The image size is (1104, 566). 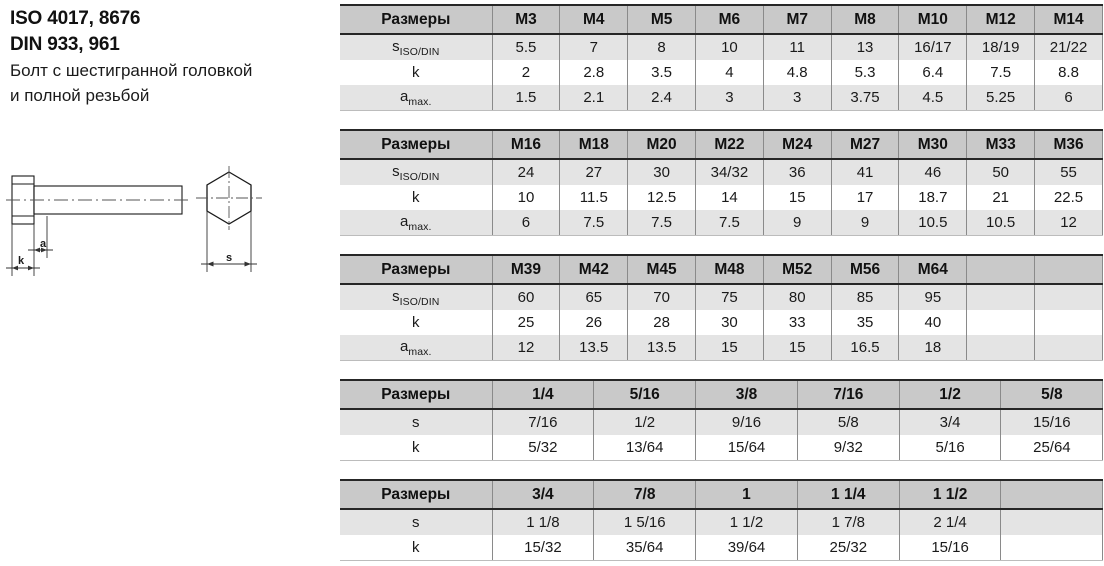 I want to click on table-cell: 2.4, so click(x=661, y=98).